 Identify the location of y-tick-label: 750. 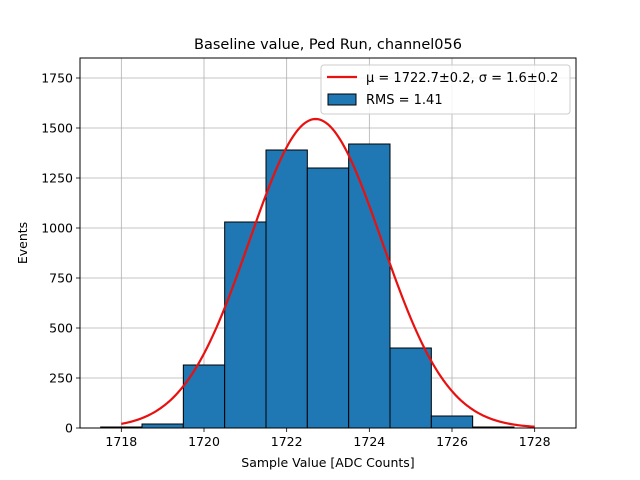
(61, 278).